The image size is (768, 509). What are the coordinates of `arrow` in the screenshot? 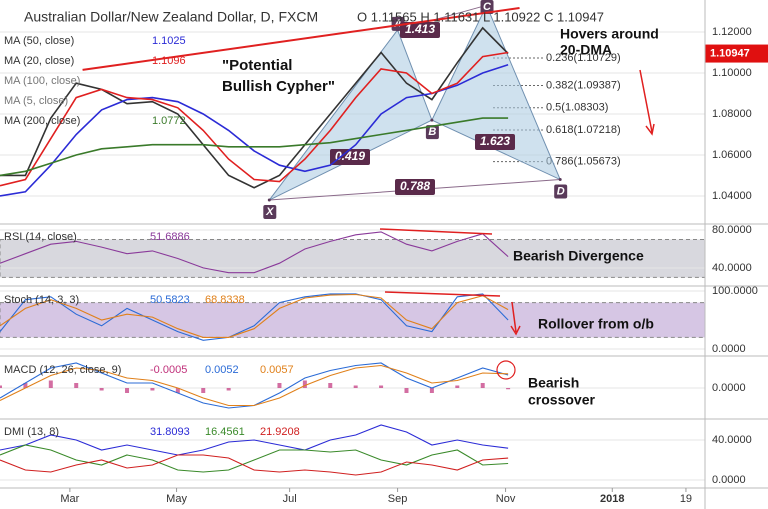 It's located at (515, 318).